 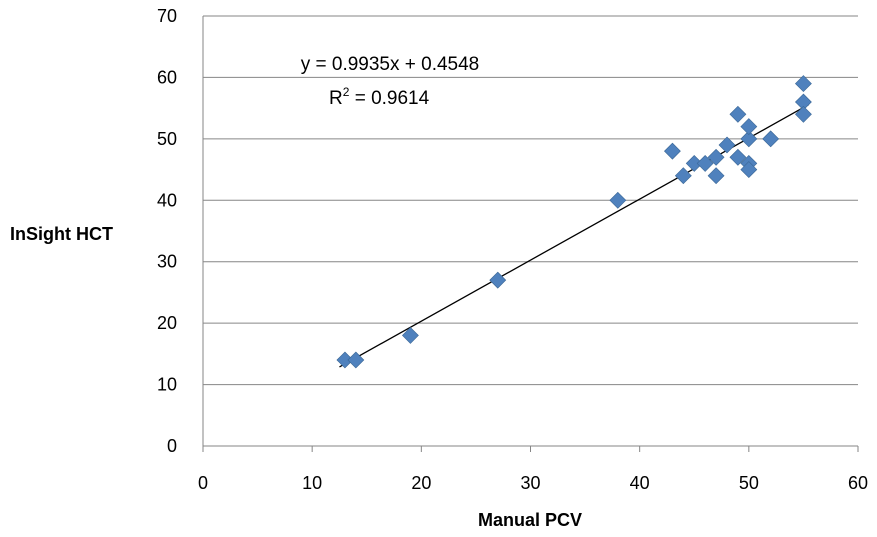 I want to click on x-tick-label: 10, so click(x=312, y=483).